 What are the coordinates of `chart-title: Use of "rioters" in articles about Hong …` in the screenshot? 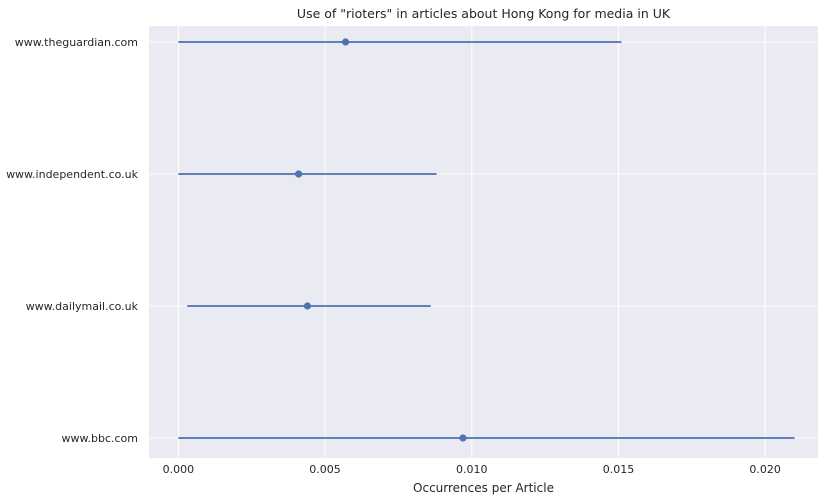 It's located at (484, 13).